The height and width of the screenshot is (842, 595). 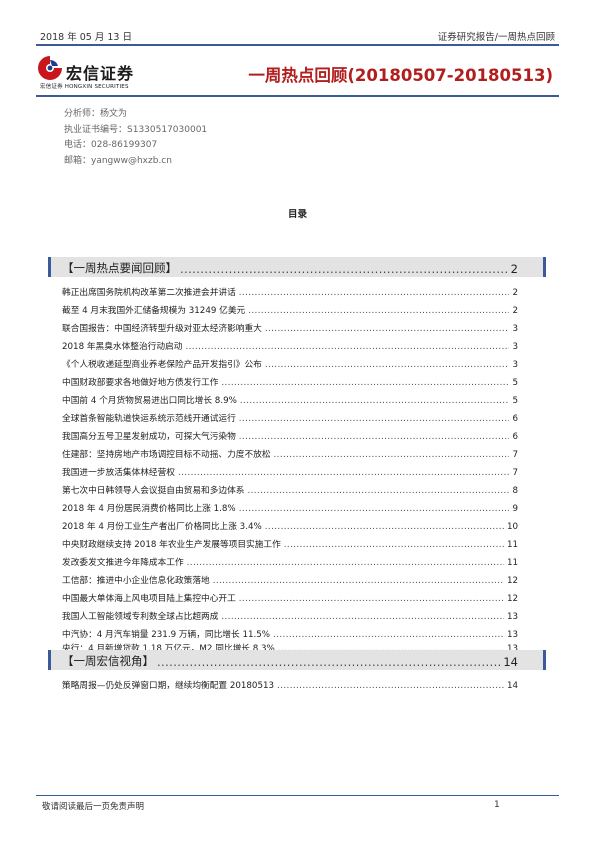 What do you see at coordinates (515, 509) in the screenshot?
I see `toc-entry-page: 9` at bounding box center [515, 509].